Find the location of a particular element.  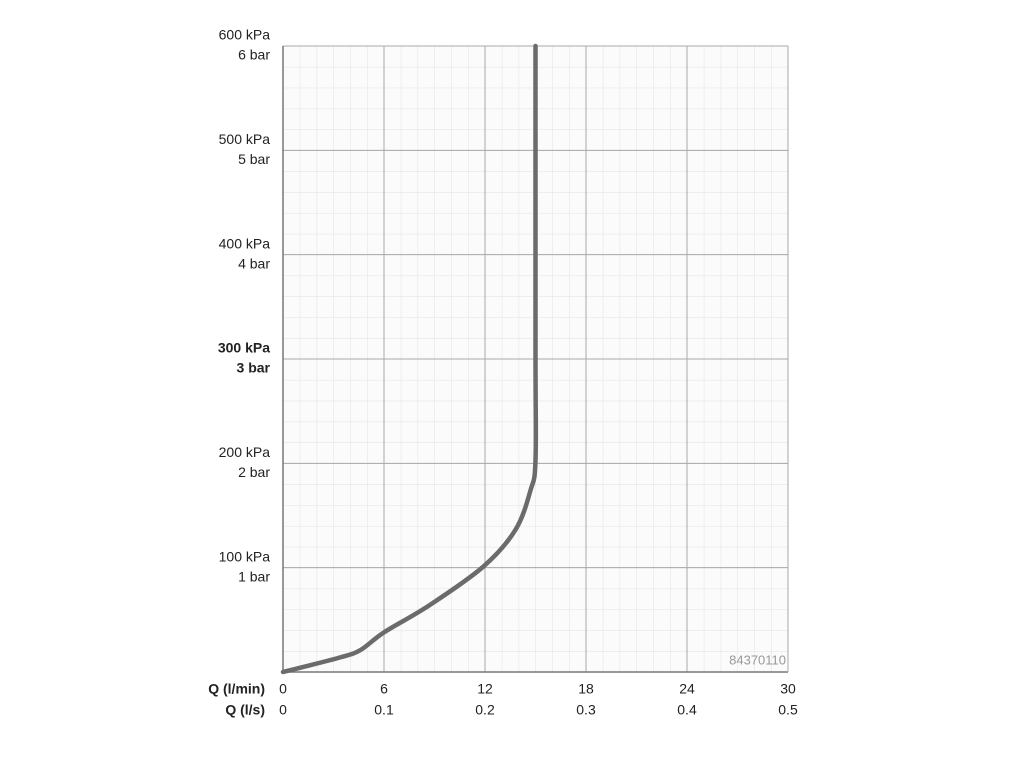

x-tick-label: 12 is located at coordinates (485, 689).